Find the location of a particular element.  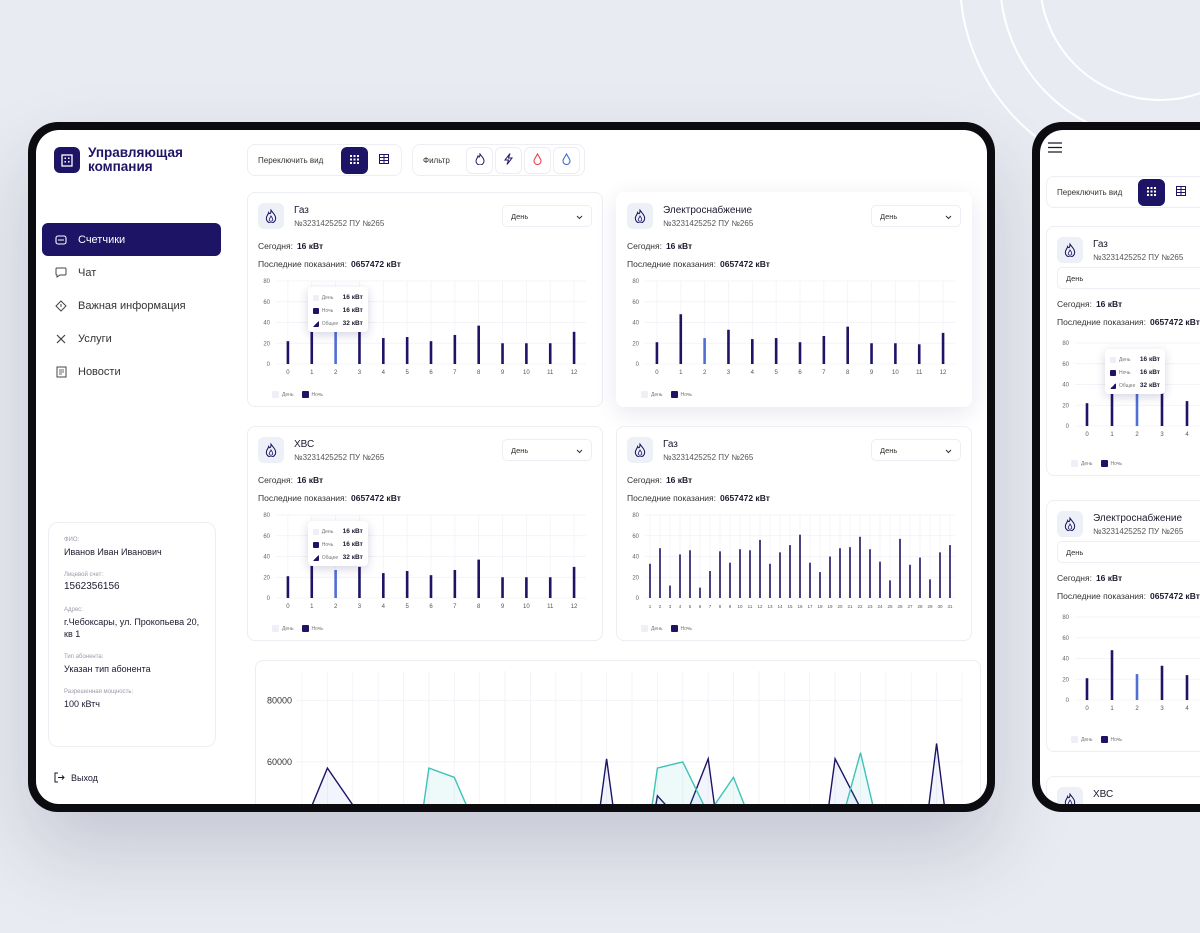

sidebar-item-chat: Чат is located at coordinates (131, 272).